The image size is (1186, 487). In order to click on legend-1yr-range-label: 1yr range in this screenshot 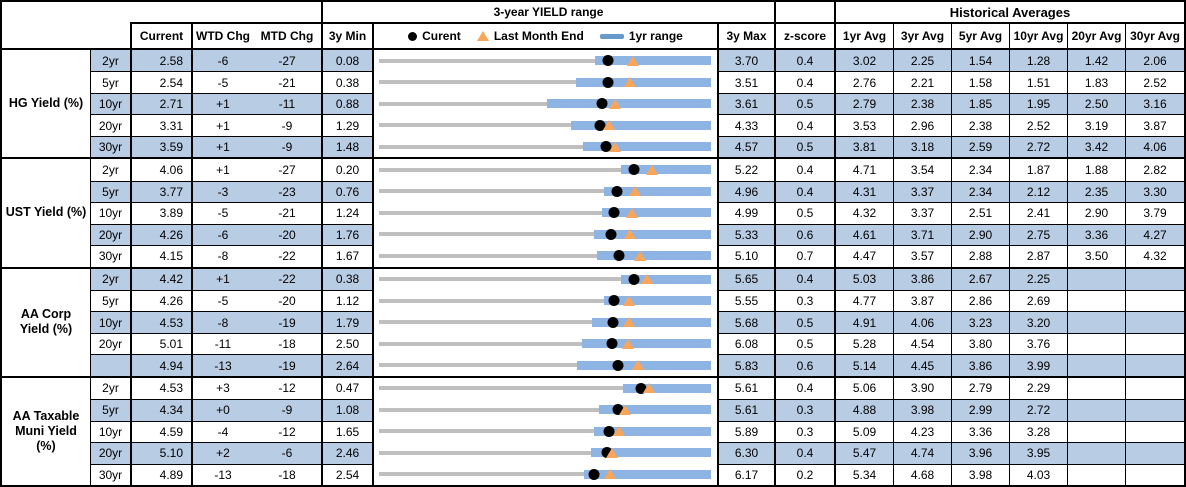, I will do `click(655, 36)`.